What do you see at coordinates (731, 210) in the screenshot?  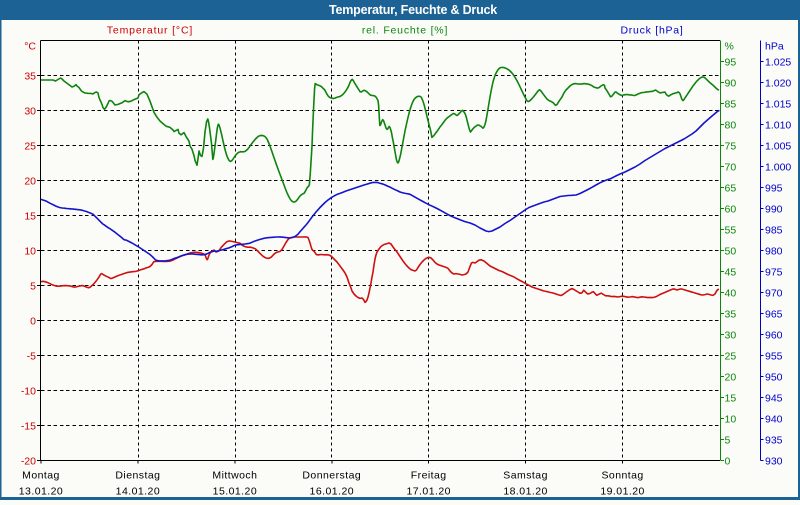 I see `svg-text: 60` at bounding box center [731, 210].